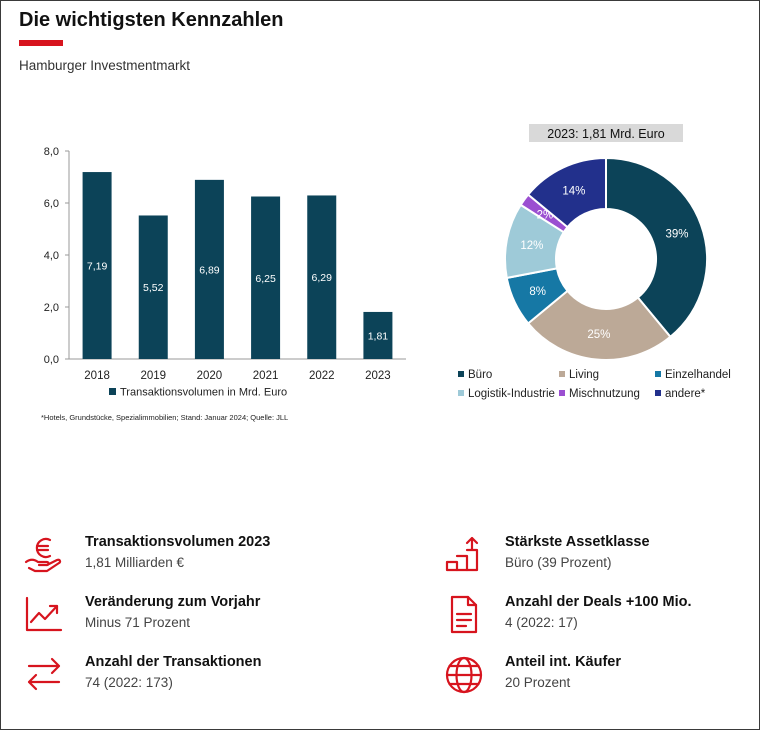  What do you see at coordinates (203, 393) in the screenshot?
I see `legend-label: Transaktionsvolumen in Mrd. Euro` at bounding box center [203, 393].